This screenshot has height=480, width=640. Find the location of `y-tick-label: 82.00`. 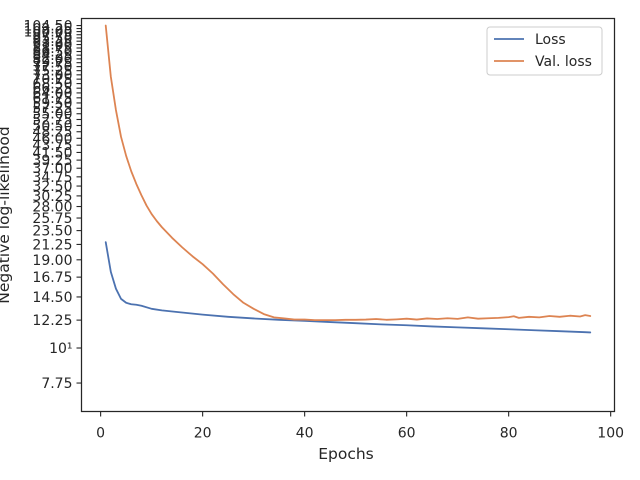

y-tick-label: 82.00 is located at coordinates (52, 60).